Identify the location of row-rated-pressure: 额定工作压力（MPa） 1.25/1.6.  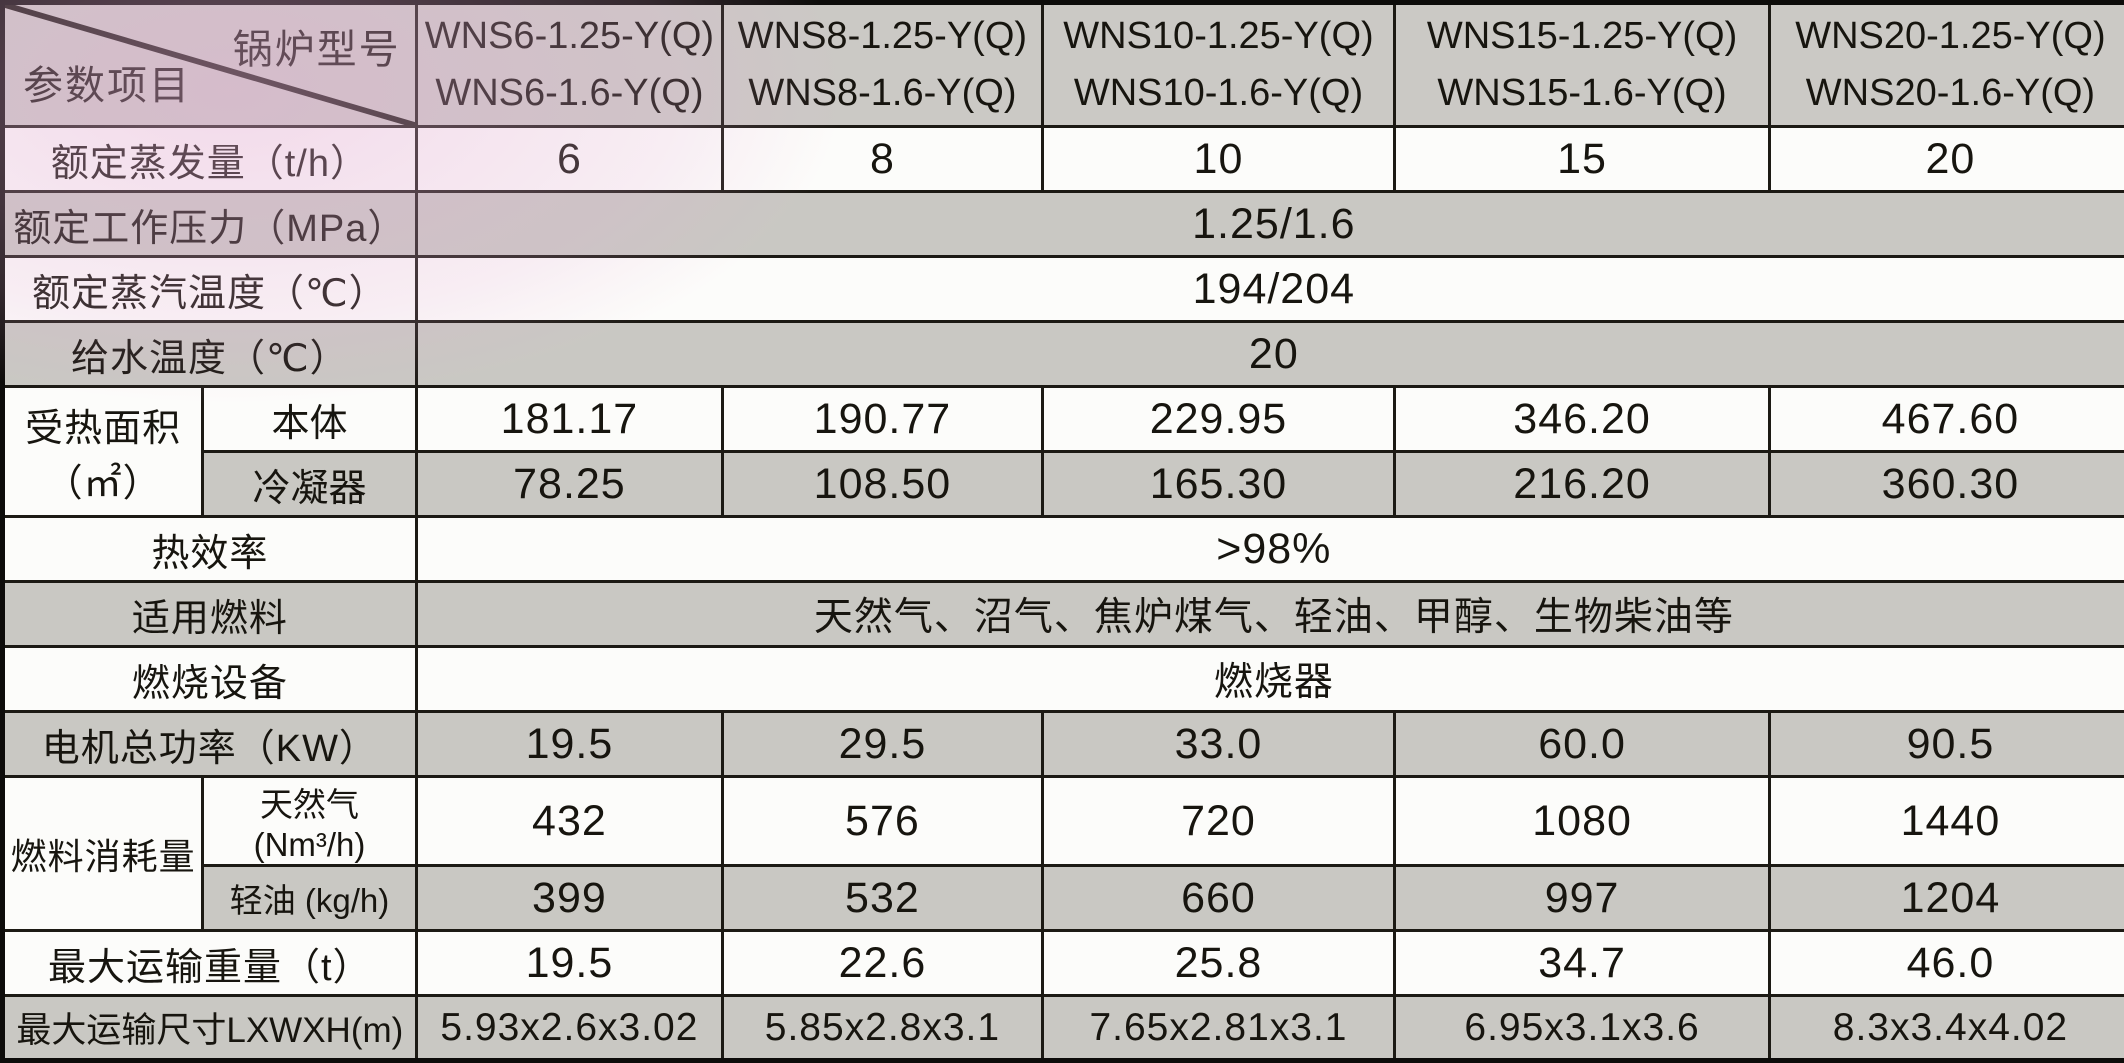
(1063, 224).